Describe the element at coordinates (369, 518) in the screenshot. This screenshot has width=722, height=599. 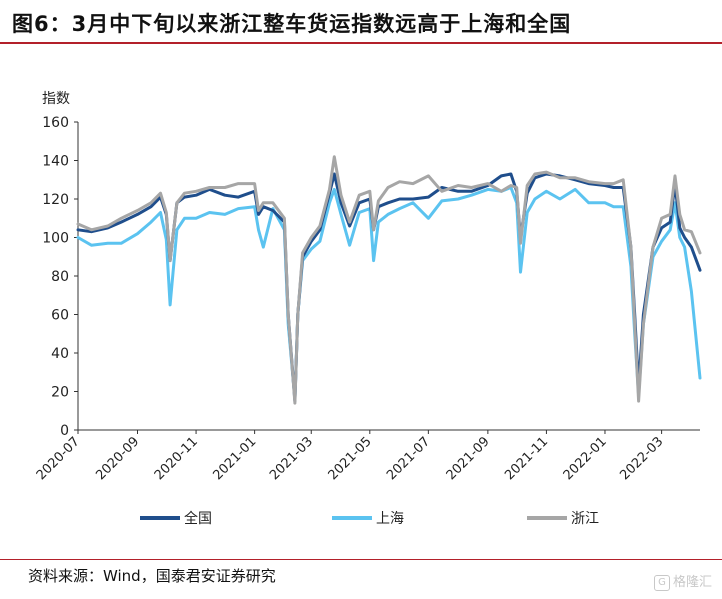
I see `legend: 全国 上海 浙江` at that location.